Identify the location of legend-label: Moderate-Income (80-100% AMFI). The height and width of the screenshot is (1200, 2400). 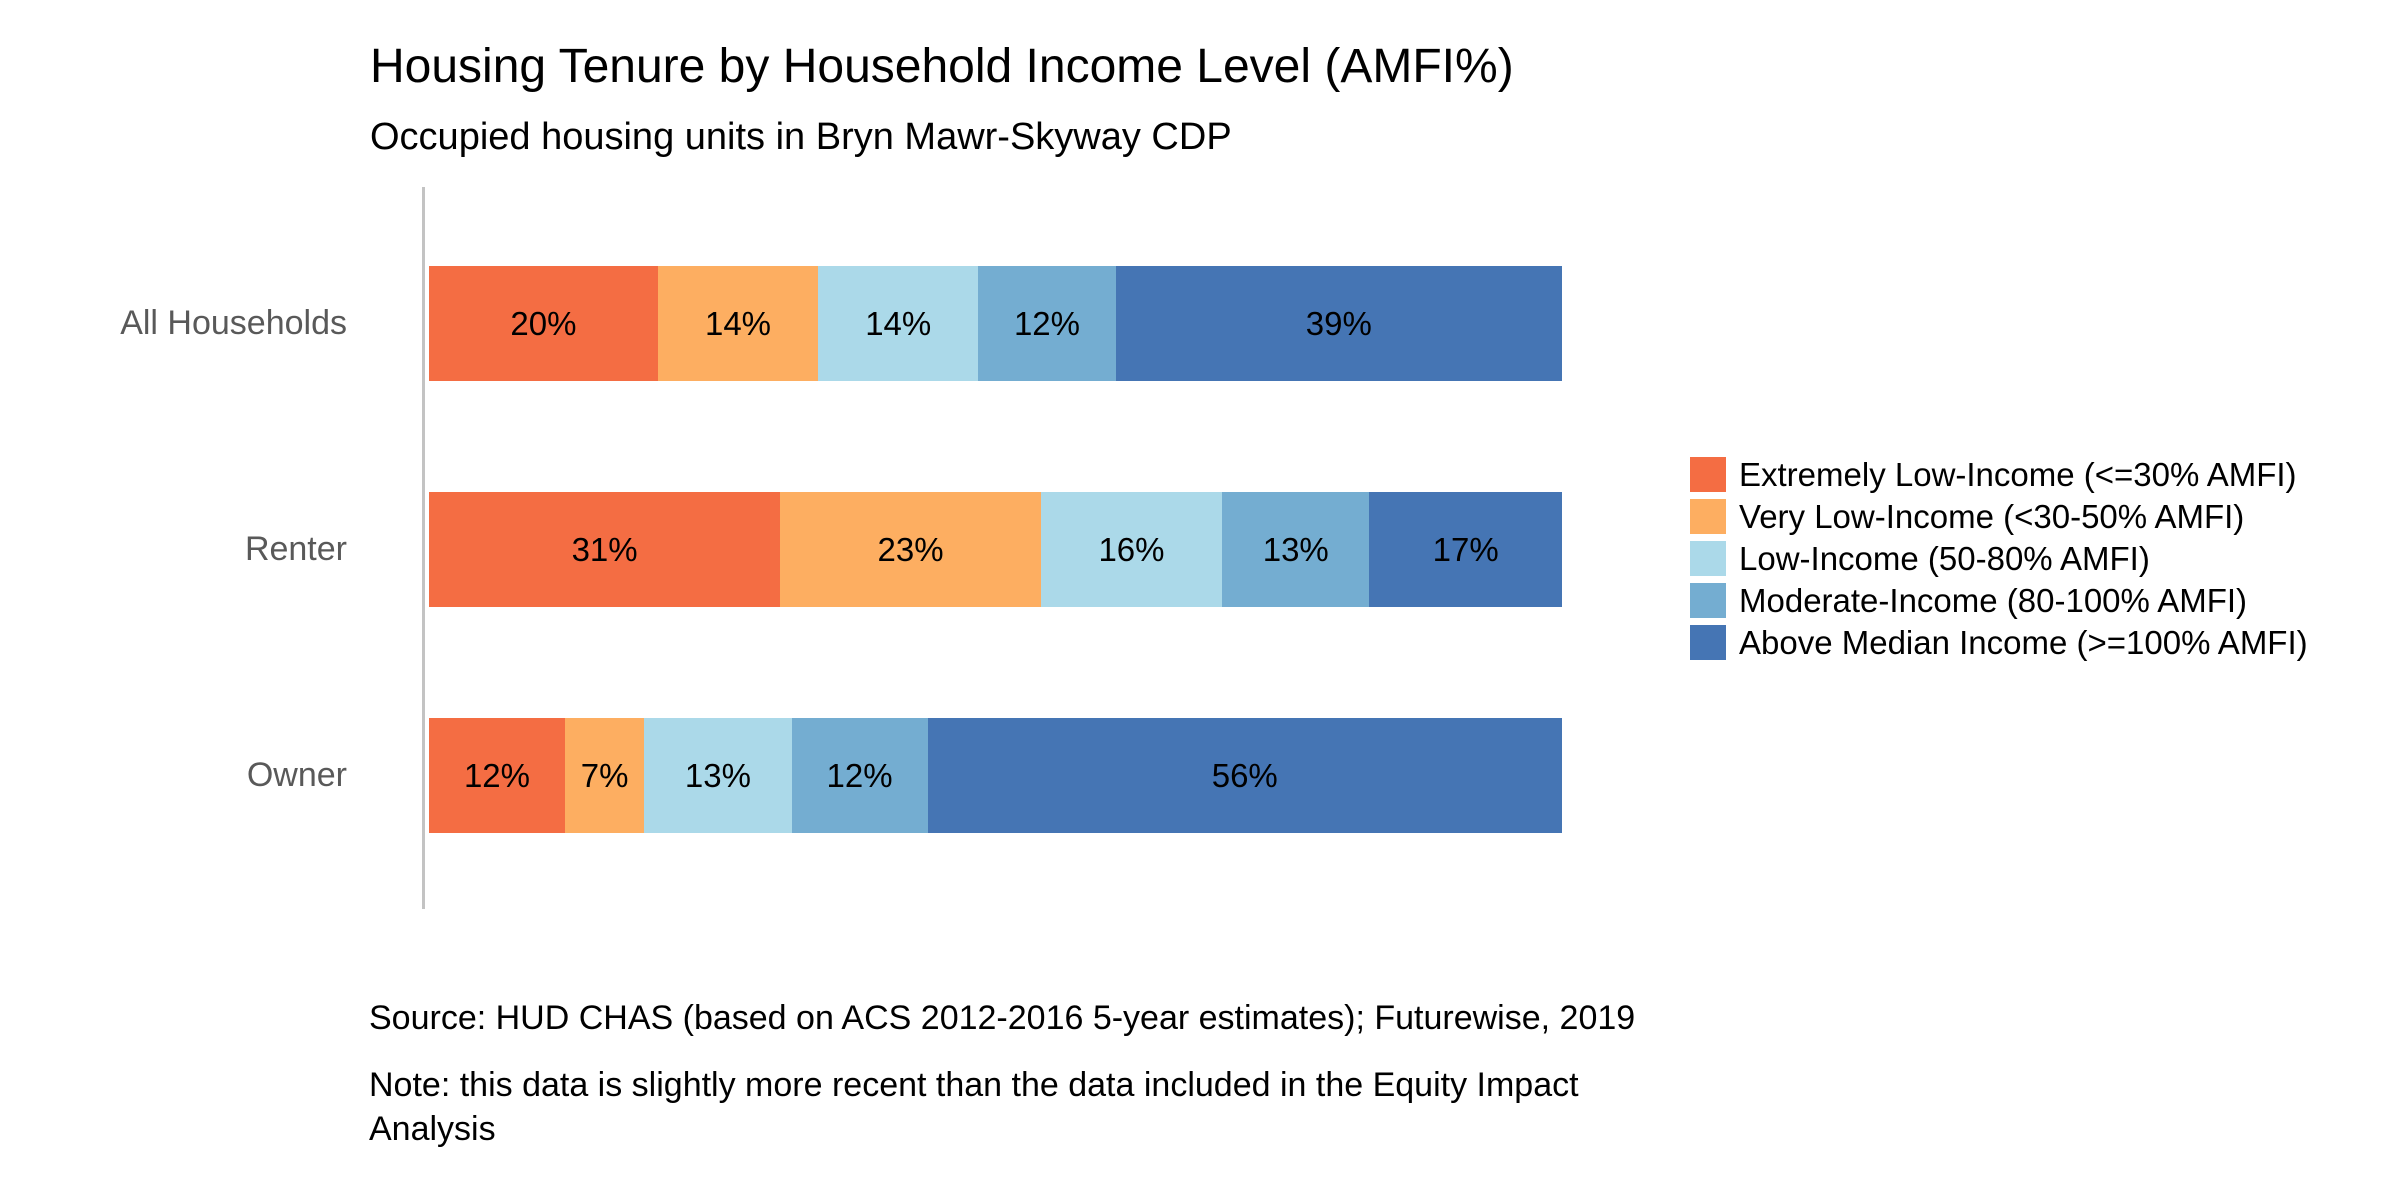
(1993, 600).